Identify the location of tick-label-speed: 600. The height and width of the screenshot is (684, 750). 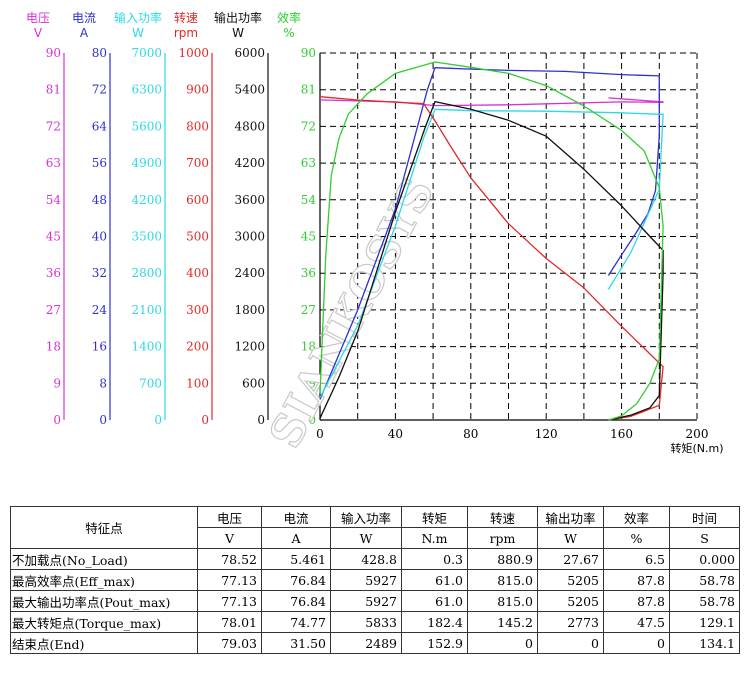
(197, 200).